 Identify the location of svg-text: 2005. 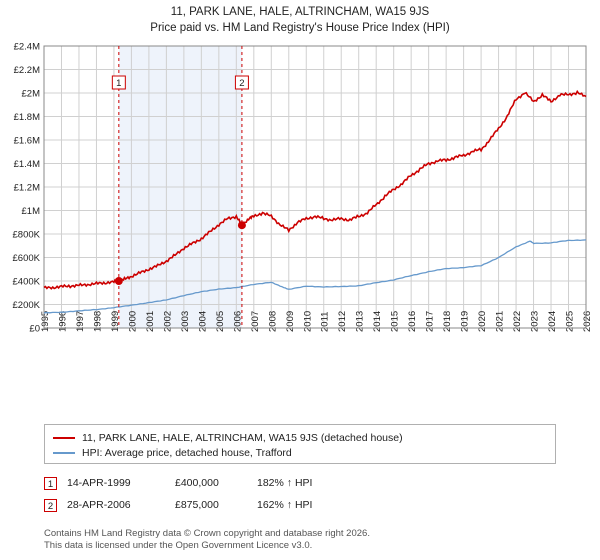
(220, 321).